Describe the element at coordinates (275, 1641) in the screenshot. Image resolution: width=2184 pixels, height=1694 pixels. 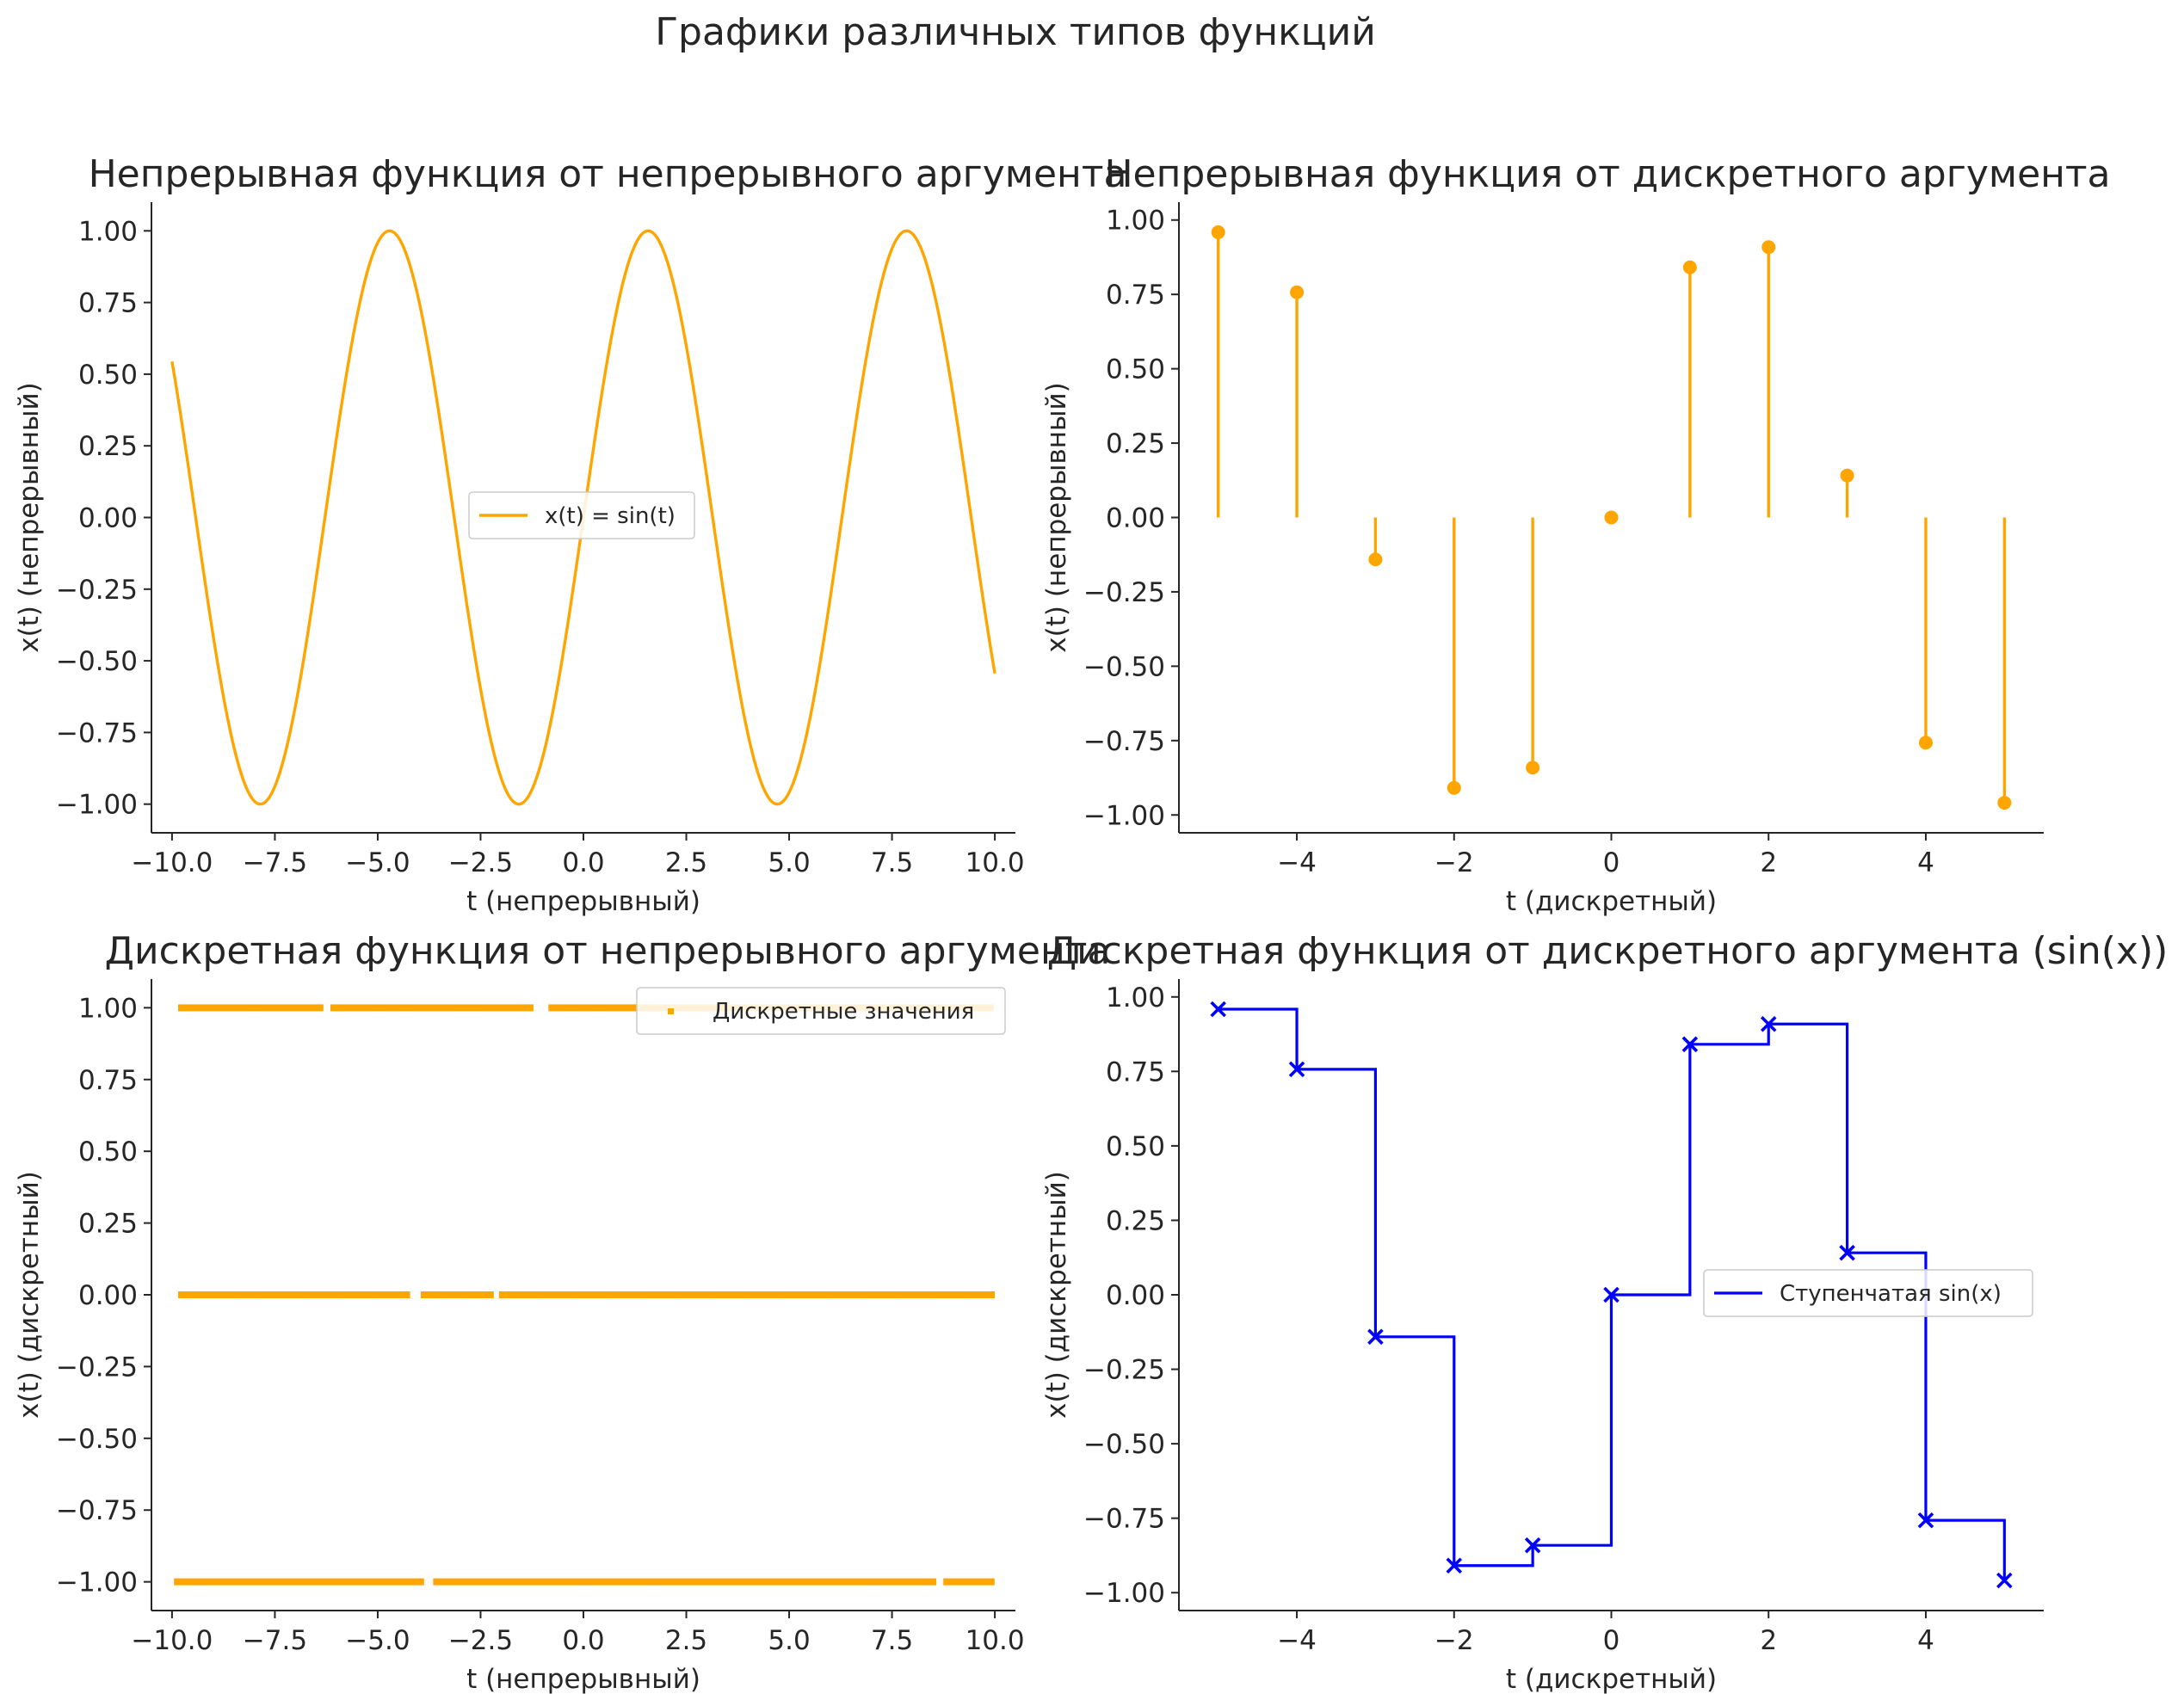
I see `chart3-x-tick-label: −7.5` at that location.